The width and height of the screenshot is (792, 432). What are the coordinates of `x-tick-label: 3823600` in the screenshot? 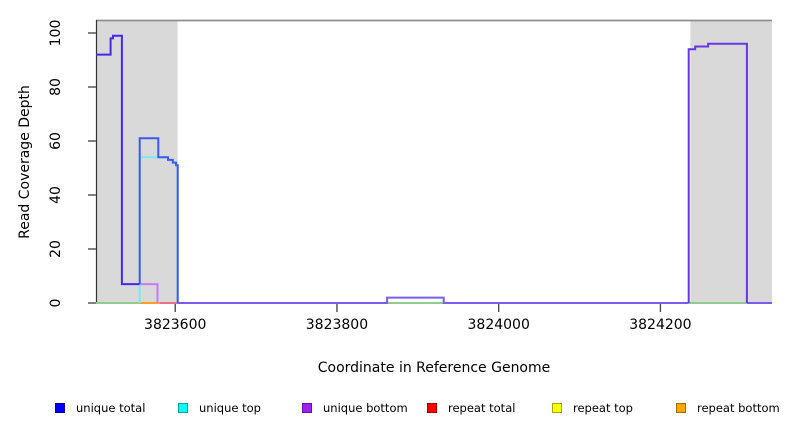 It's located at (175, 325).